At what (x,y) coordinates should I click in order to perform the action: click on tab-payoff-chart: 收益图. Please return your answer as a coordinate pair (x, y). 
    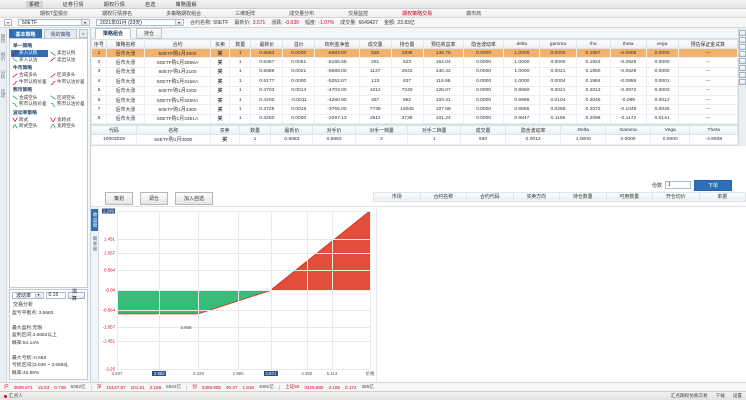
    Looking at the image, I should click on (95, 219).